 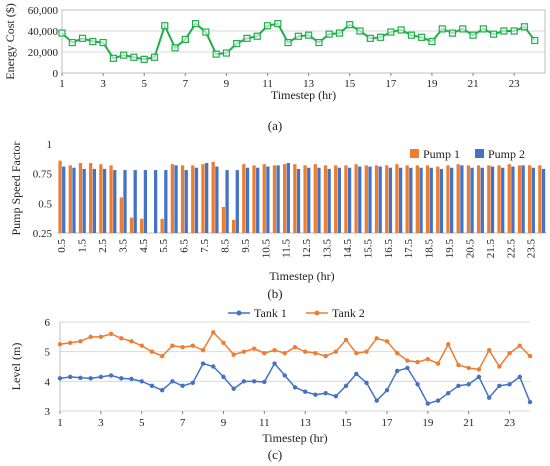 What do you see at coordinates (347, 423) in the screenshot?
I see `x-tick-label-c: 15` at bounding box center [347, 423].